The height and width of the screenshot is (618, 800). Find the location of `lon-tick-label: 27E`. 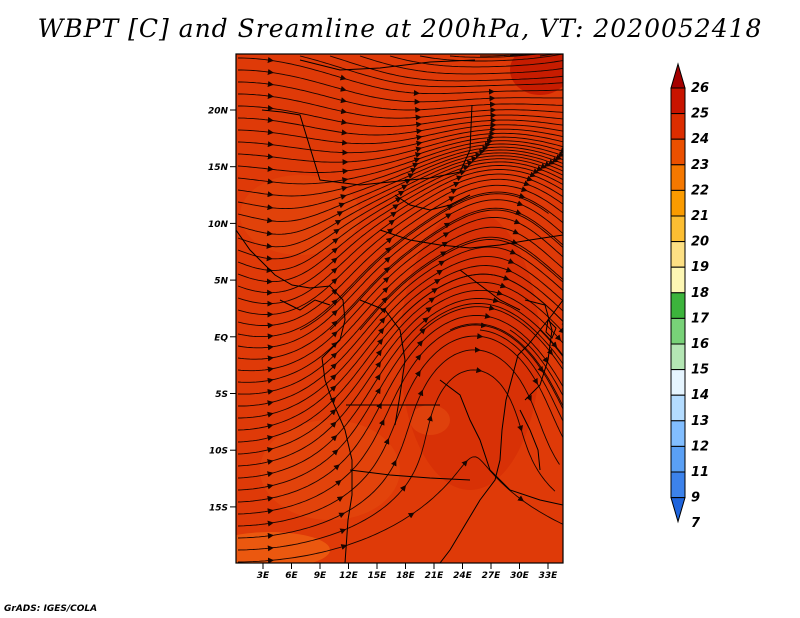

lon-tick-label: 27E is located at coordinates (492, 576).